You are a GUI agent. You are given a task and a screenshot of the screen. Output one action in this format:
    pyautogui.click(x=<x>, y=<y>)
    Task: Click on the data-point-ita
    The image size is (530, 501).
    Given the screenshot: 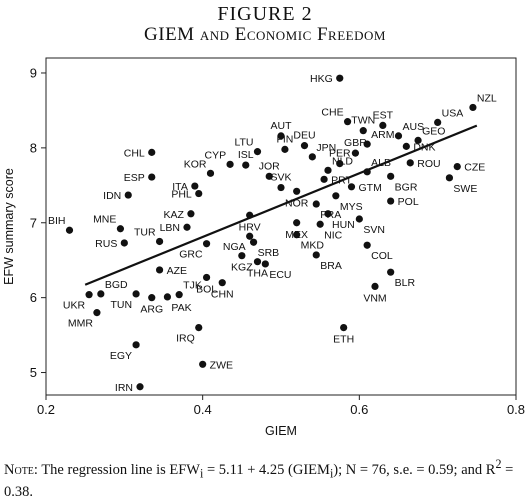 What is the action you would take?
    pyautogui.click(x=195, y=186)
    